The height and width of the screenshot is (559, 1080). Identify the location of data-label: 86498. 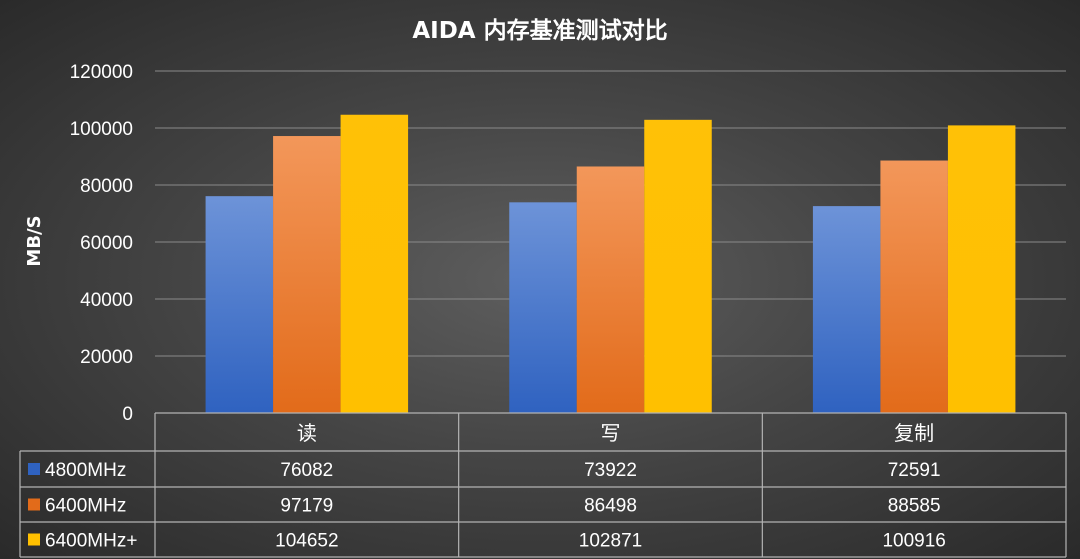
(610, 506).